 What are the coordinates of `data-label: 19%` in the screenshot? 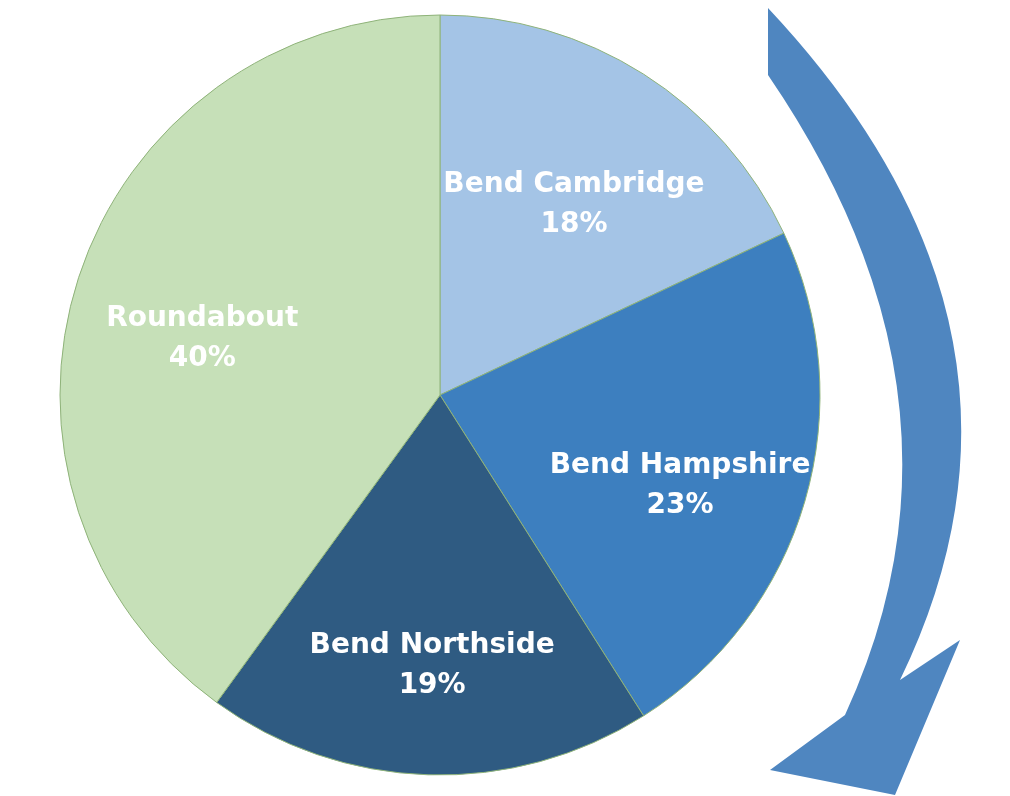 It's located at (432, 683).